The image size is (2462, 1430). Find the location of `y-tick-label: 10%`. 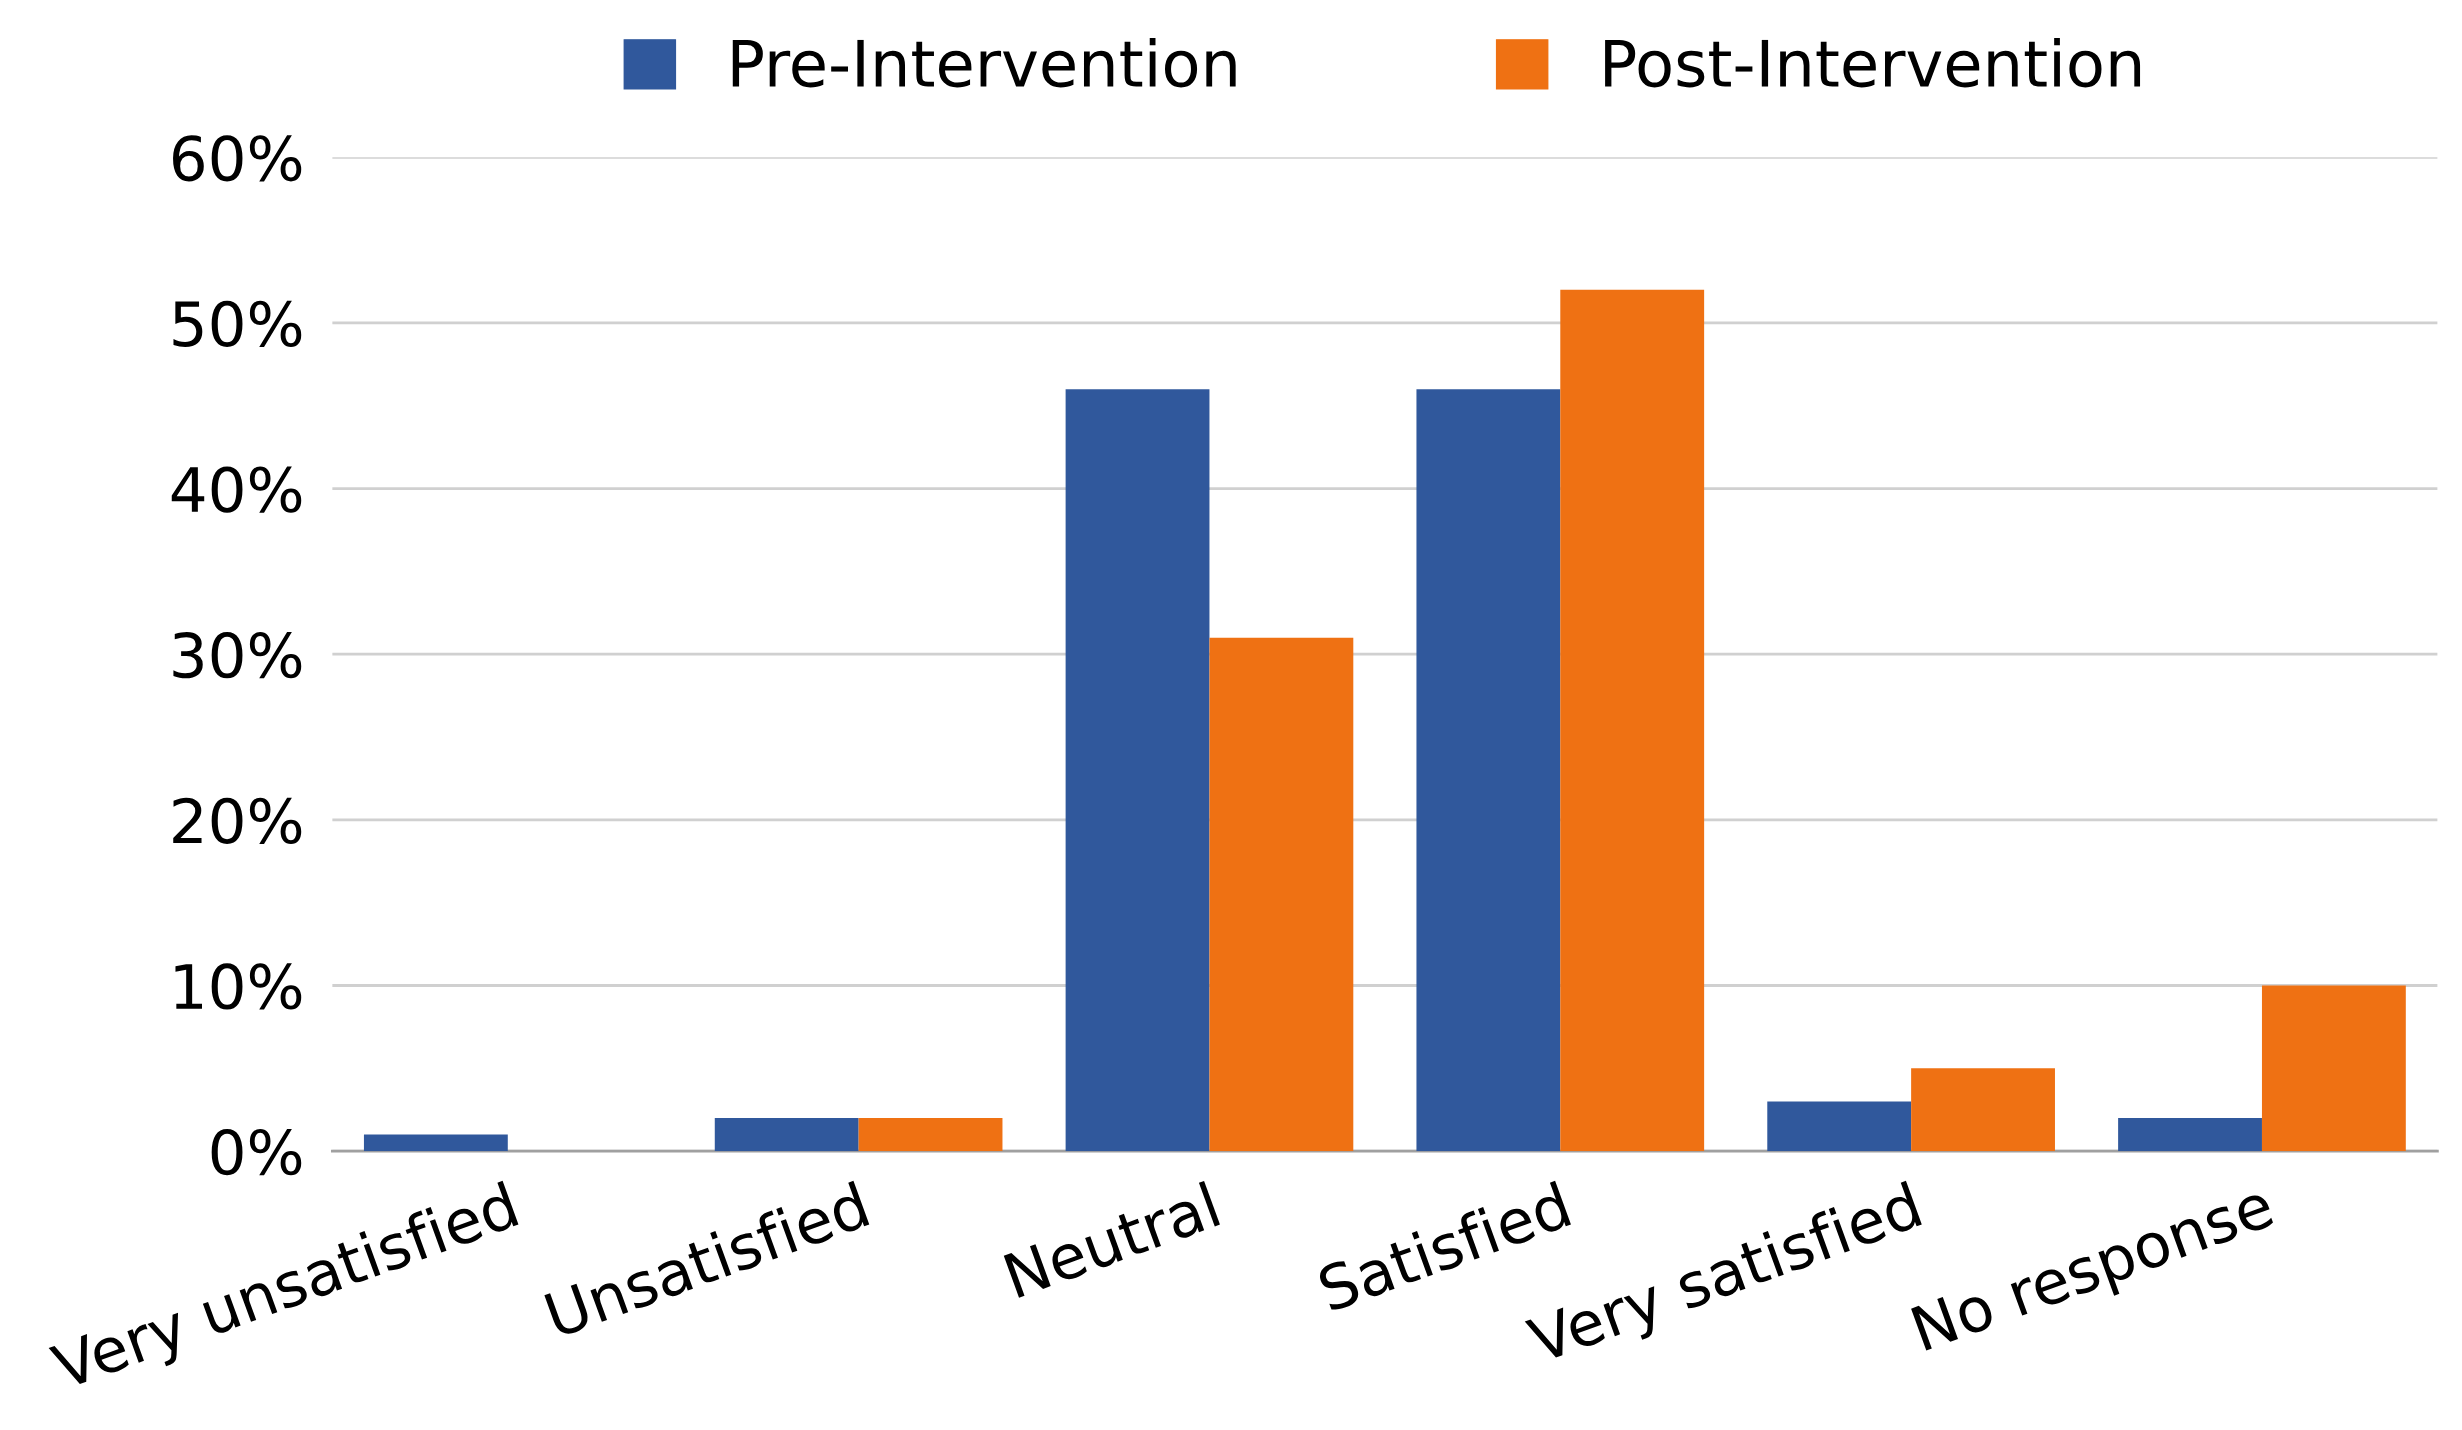

y-tick-label: 10% is located at coordinates (238, 986).